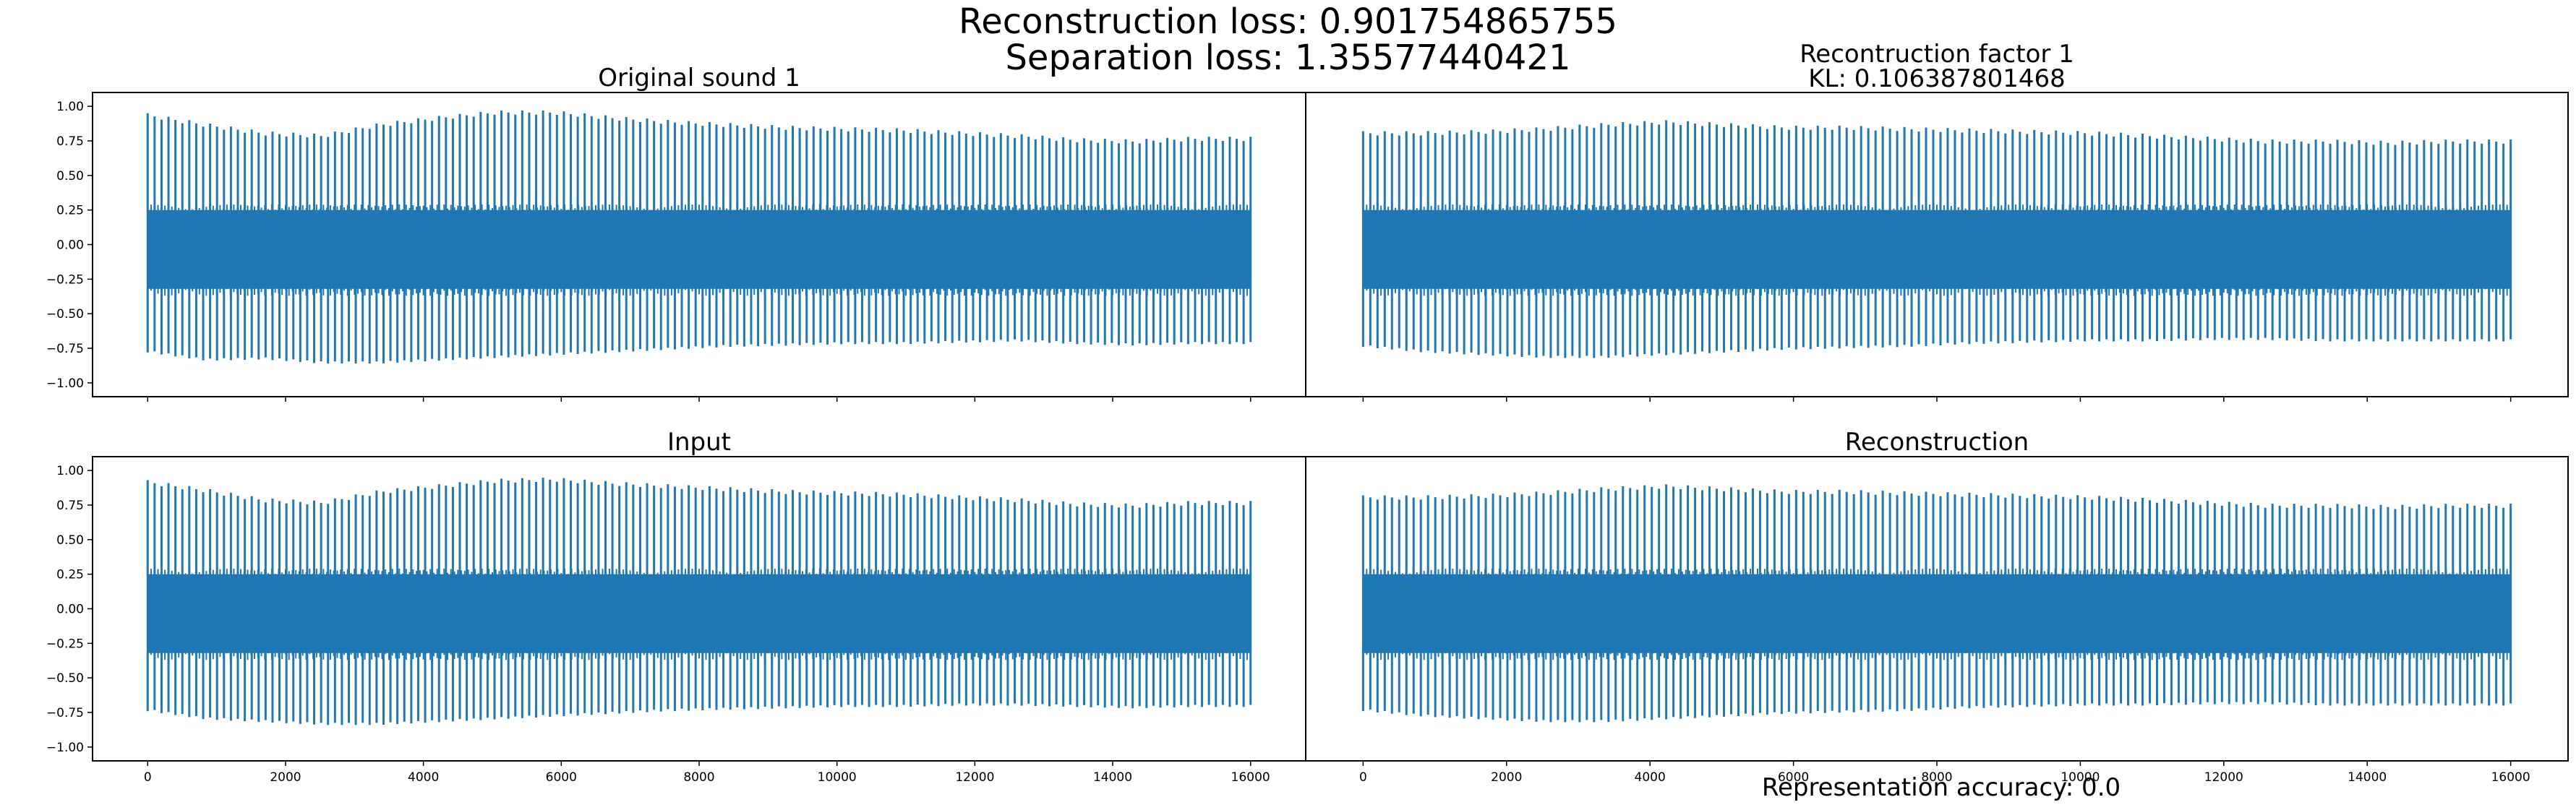  Describe the element at coordinates (1941, 787) in the screenshot. I see `footer-representation-accuracy: Representation accuracy: 0.0` at that location.